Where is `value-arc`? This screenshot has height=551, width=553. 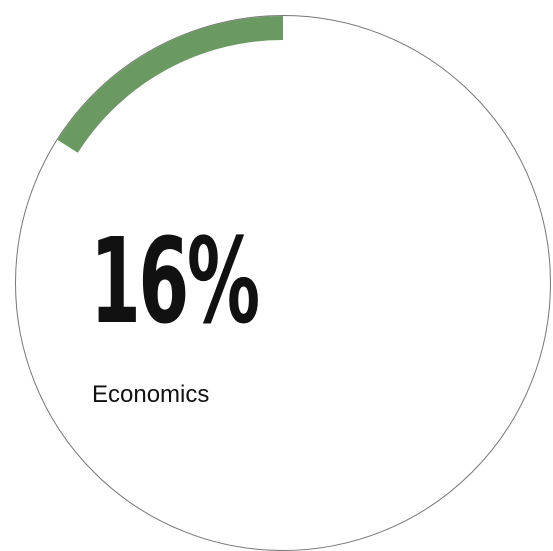 value-arc is located at coordinates (170, 84).